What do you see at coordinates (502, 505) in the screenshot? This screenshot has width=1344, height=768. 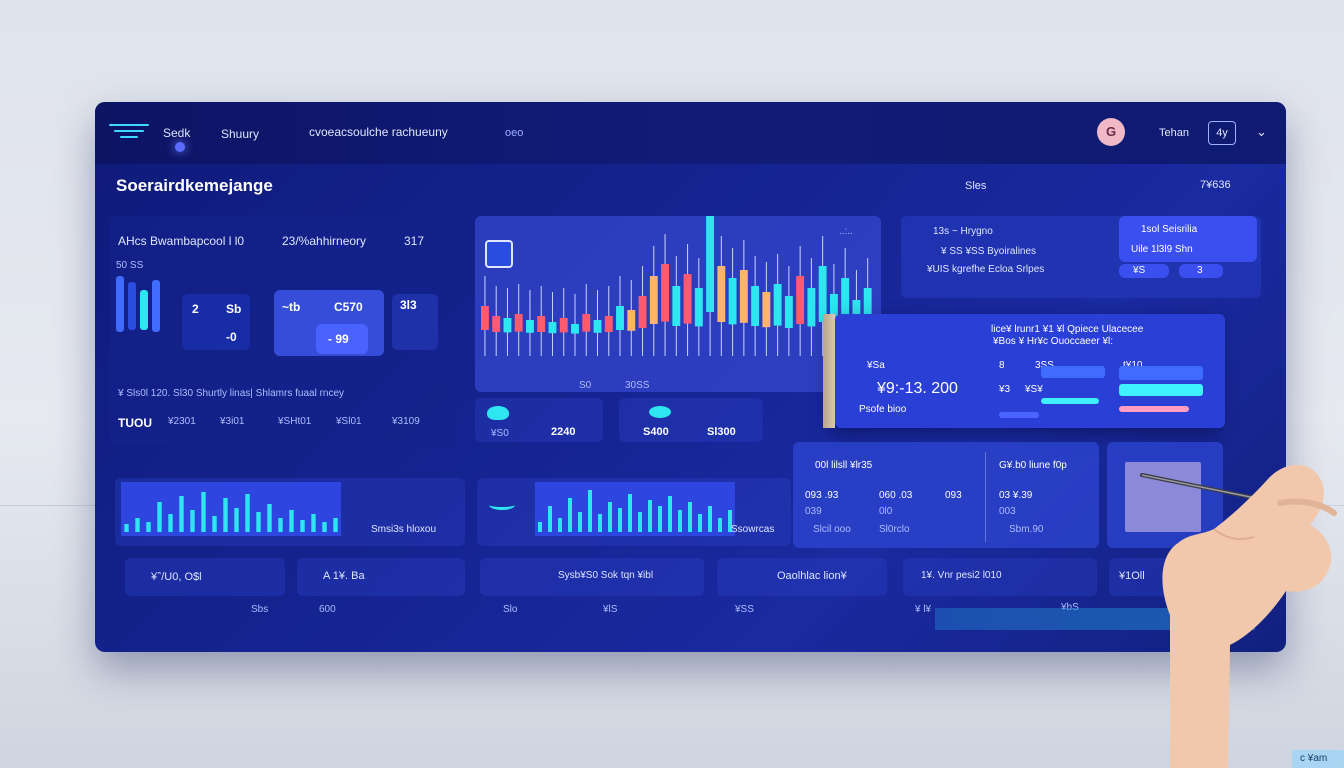 I see `smile-icon` at bounding box center [502, 505].